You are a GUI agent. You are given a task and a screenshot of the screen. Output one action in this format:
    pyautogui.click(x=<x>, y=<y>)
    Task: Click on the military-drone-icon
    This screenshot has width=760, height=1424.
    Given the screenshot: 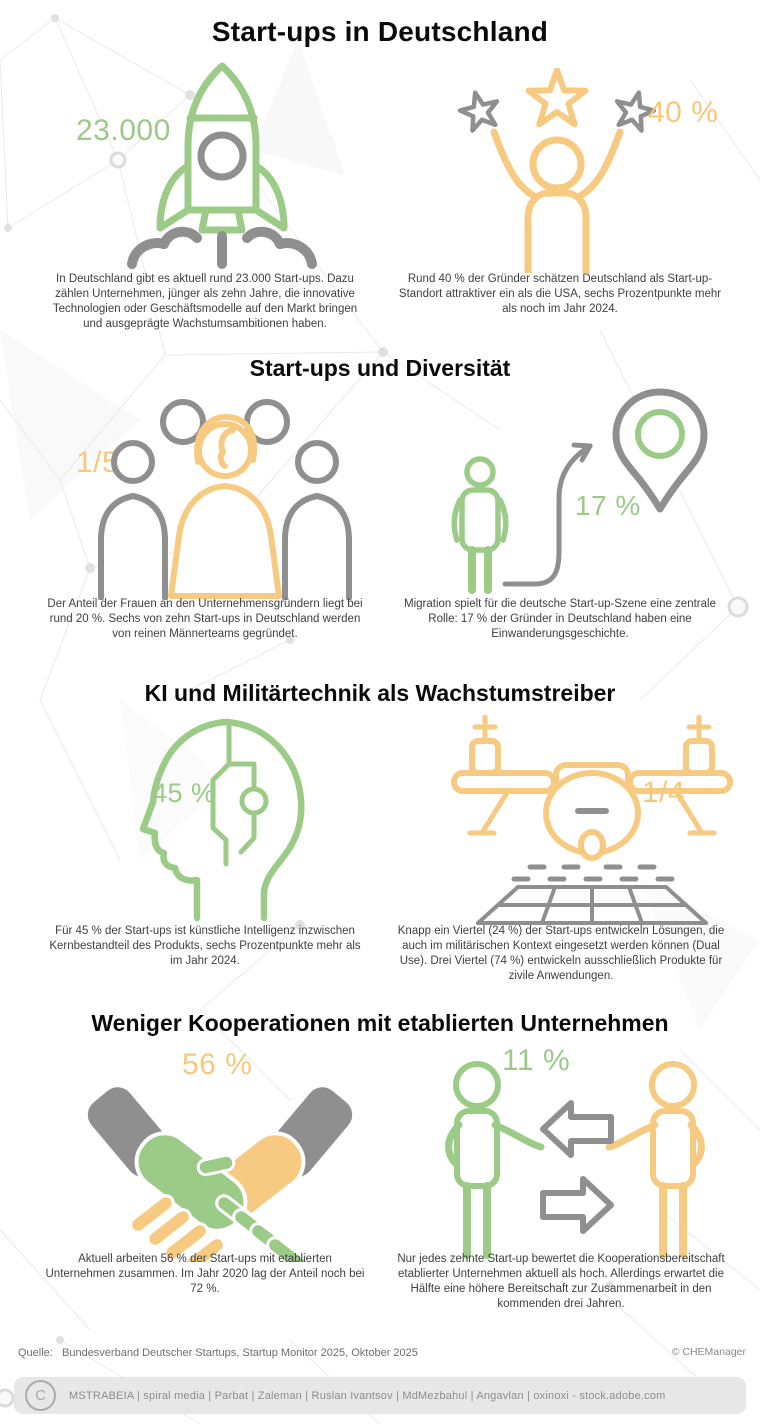 What is the action you would take?
    pyautogui.click(x=592, y=820)
    